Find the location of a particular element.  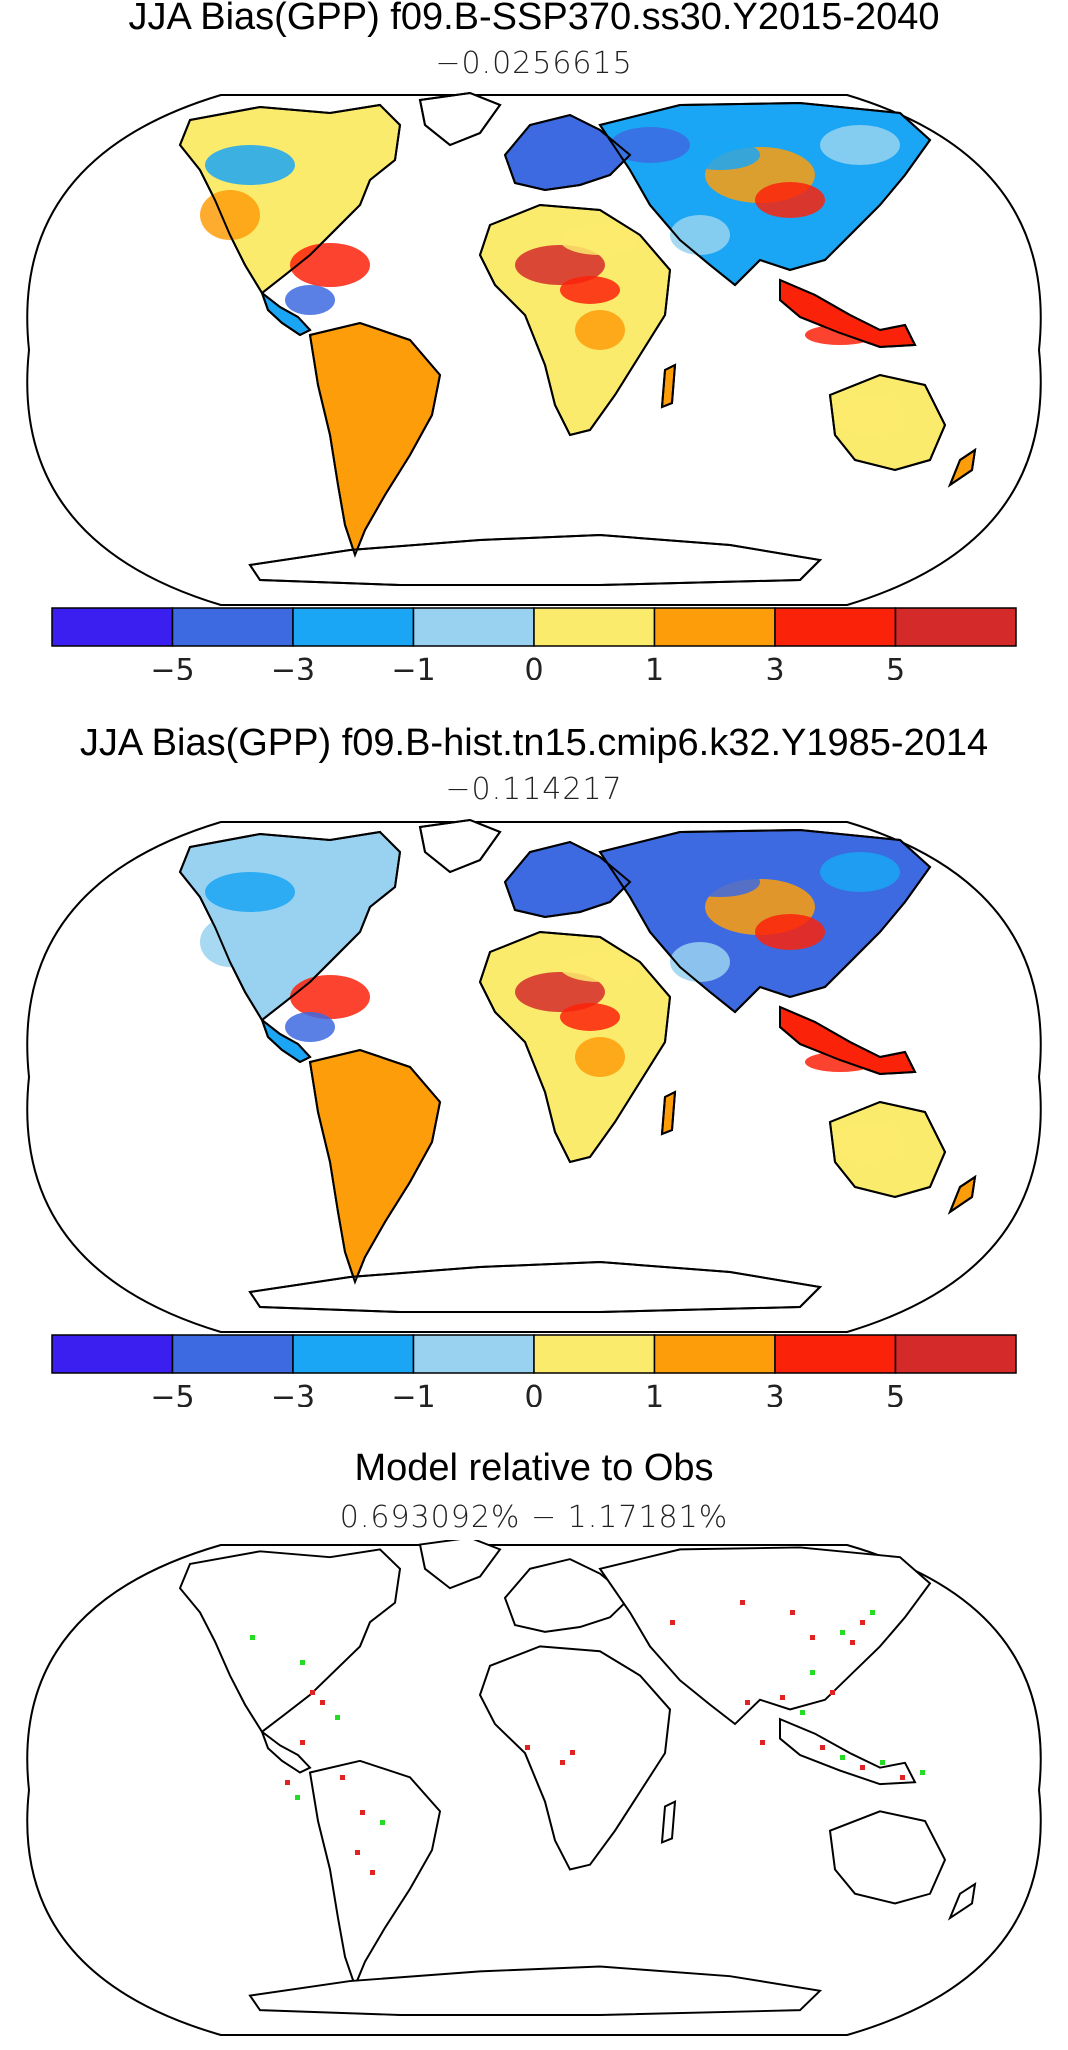

significance-markers is located at coordinates (587, 1737).